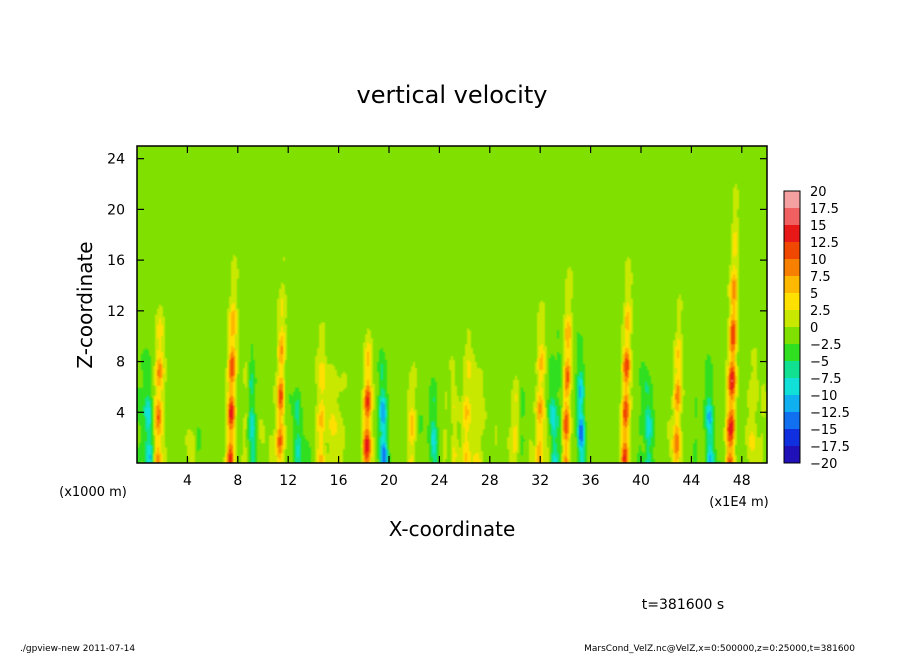  What do you see at coordinates (187, 481) in the screenshot?
I see `x-tick-label: 4` at bounding box center [187, 481].